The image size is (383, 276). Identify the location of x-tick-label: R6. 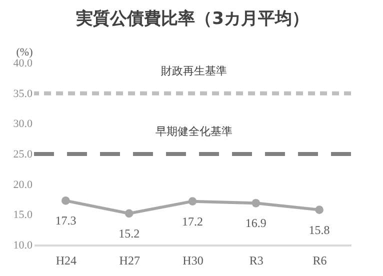
(319, 261).